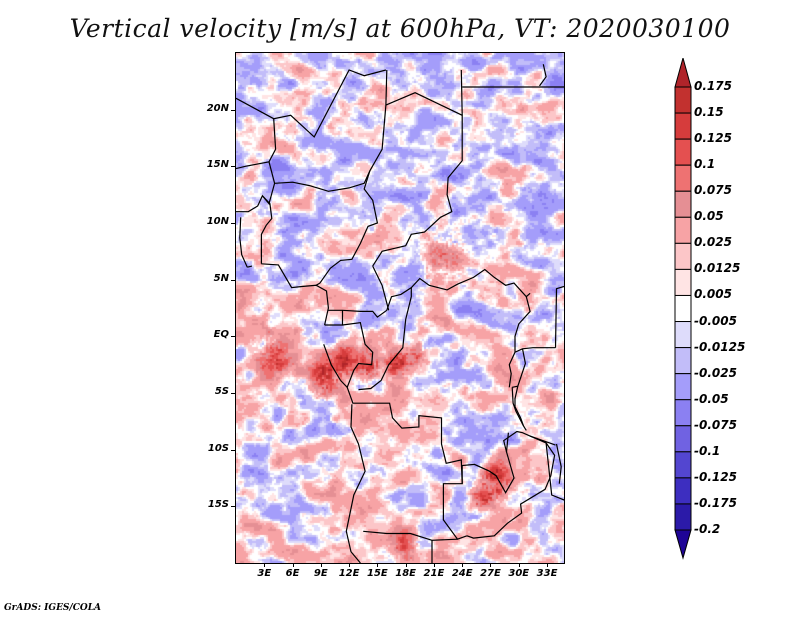 The width and height of the screenshot is (800, 618). What do you see at coordinates (218, 448) in the screenshot?
I see `y-tick-label: 10S` at bounding box center [218, 448].